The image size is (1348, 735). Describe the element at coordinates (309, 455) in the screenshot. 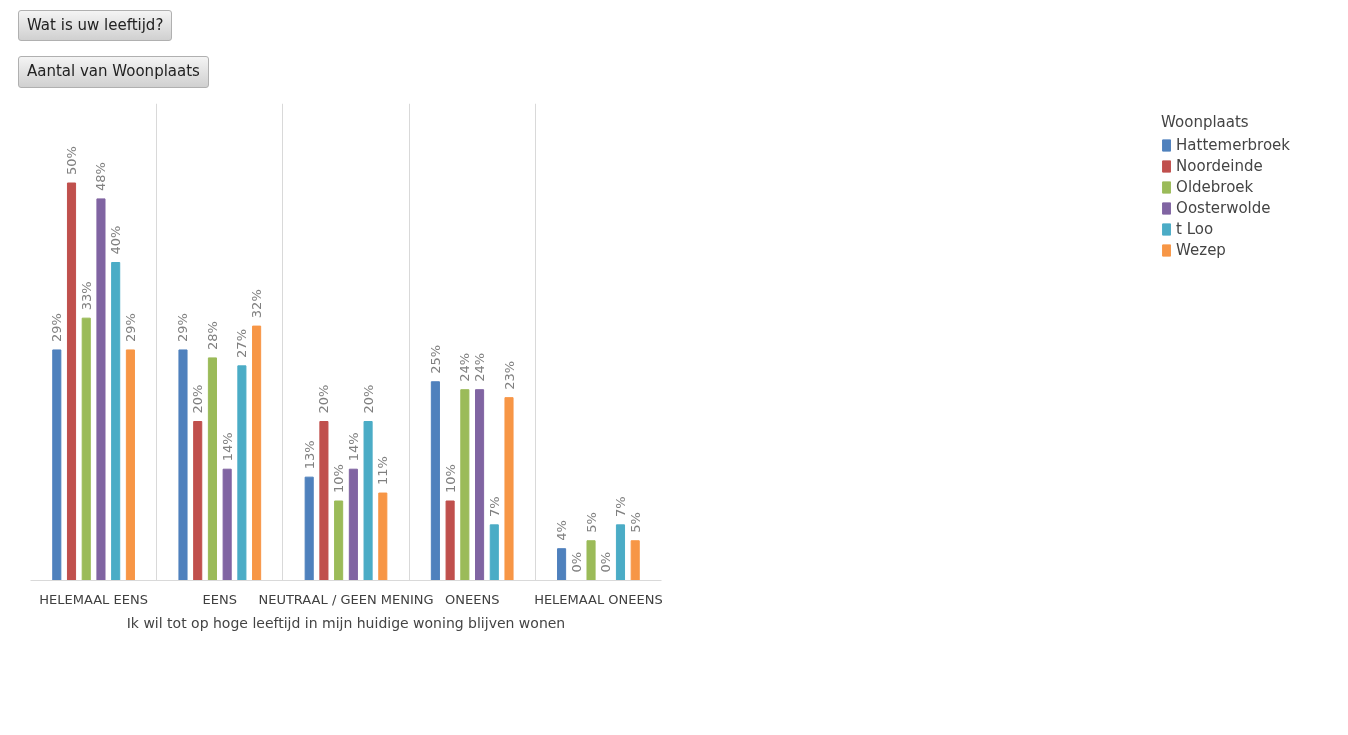

I see `data-label: 13%` at that location.